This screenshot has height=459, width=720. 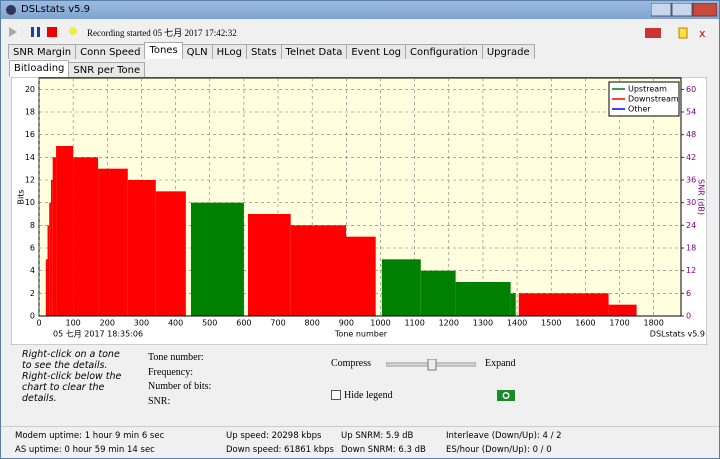 What do you see at coordinates (98, 334) in the screenshot?
I see `timestamp: 05 七月 2017 18:35:06` at bounding box center [98, 334].